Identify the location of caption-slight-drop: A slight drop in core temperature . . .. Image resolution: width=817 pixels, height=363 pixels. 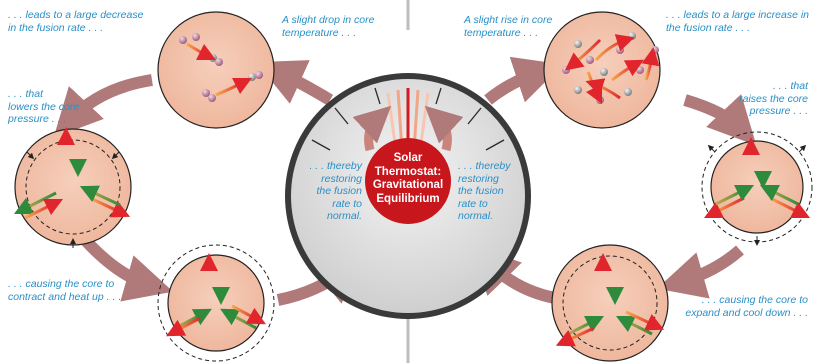
(328, 26).